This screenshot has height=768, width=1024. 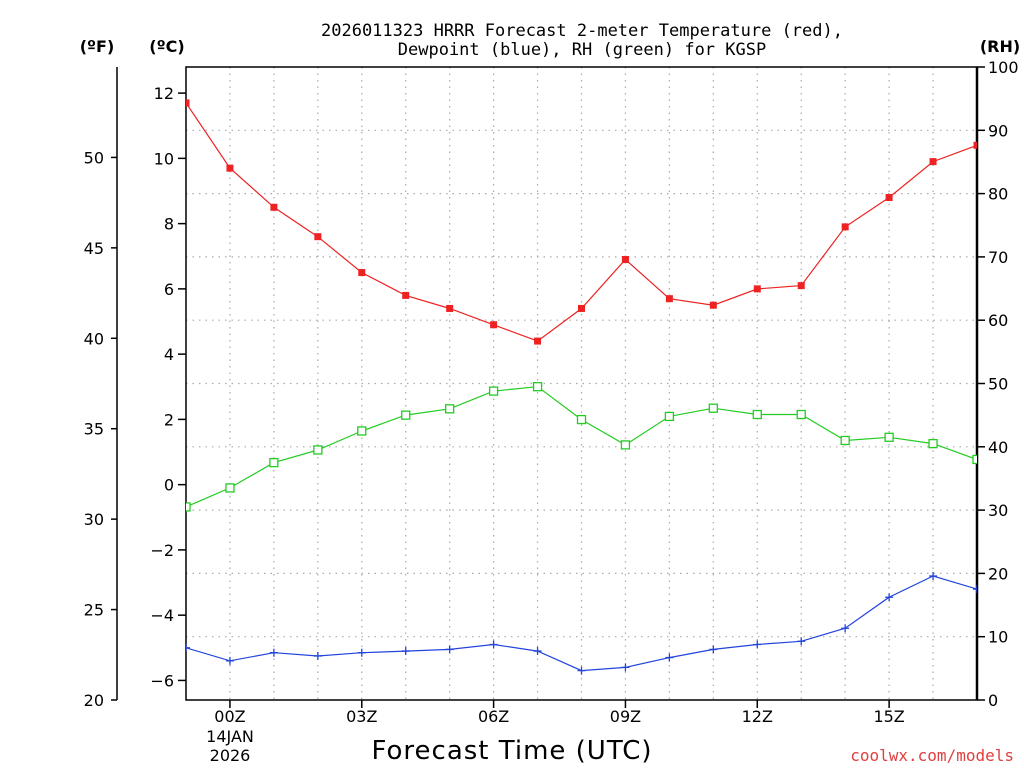 I want to click on rh-tick-label: 50, so click(x=998, y=384).